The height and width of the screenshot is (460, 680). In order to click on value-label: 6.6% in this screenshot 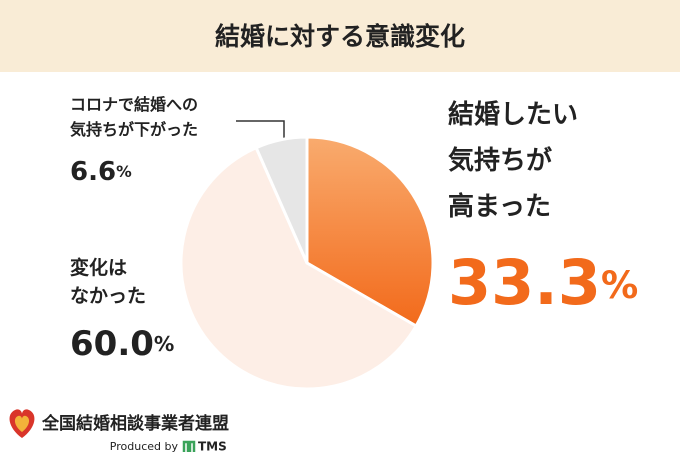, I will do `click(101, 172)`.